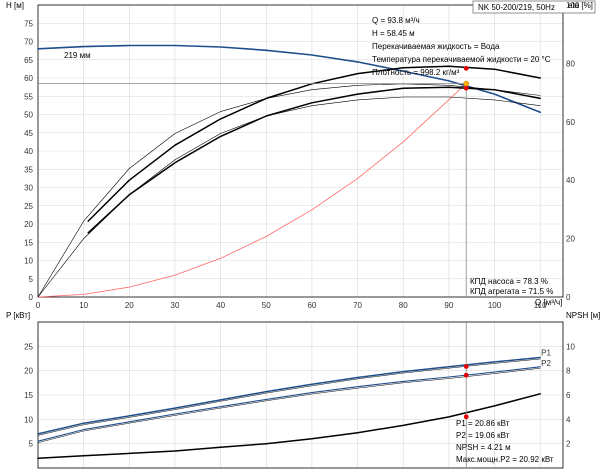 The height and width of the screenshot is (474, 600). What do you see at coordinates (583, 315) in the screenshot?
I see `y-axis-label-npsh: NPSH [м]` at bounding box center [583, 315].